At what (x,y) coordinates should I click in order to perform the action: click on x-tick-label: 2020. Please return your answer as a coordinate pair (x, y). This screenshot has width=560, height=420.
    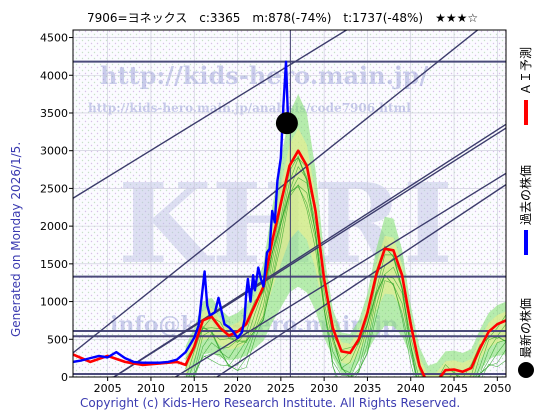
    Looking at the image, I should click on (238, 388).